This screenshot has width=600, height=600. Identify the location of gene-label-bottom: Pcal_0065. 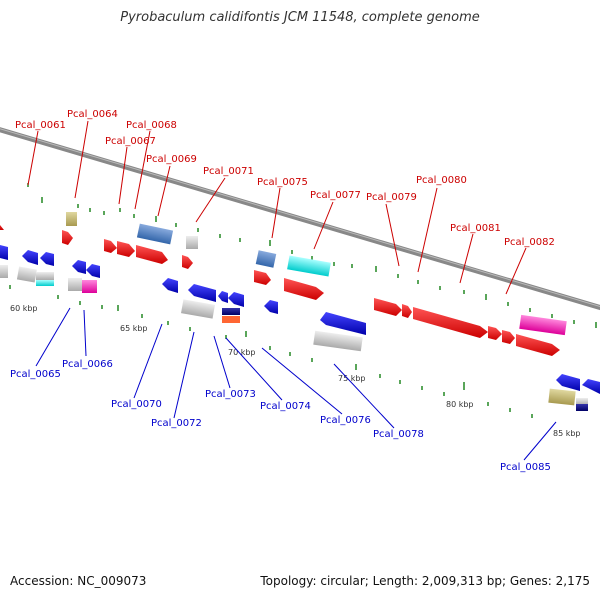
(35, 374).